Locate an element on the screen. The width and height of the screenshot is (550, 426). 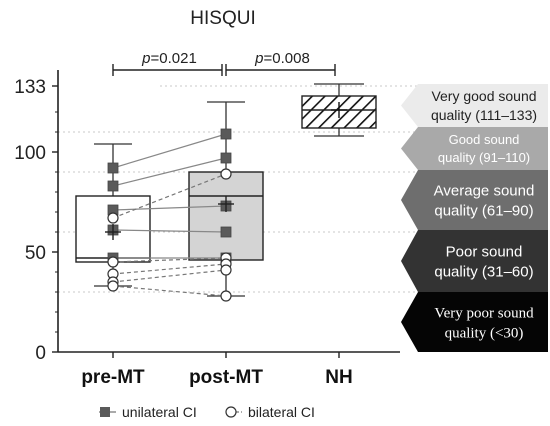
y-tick-label-100: 100 is located at coordinates (30, 153).